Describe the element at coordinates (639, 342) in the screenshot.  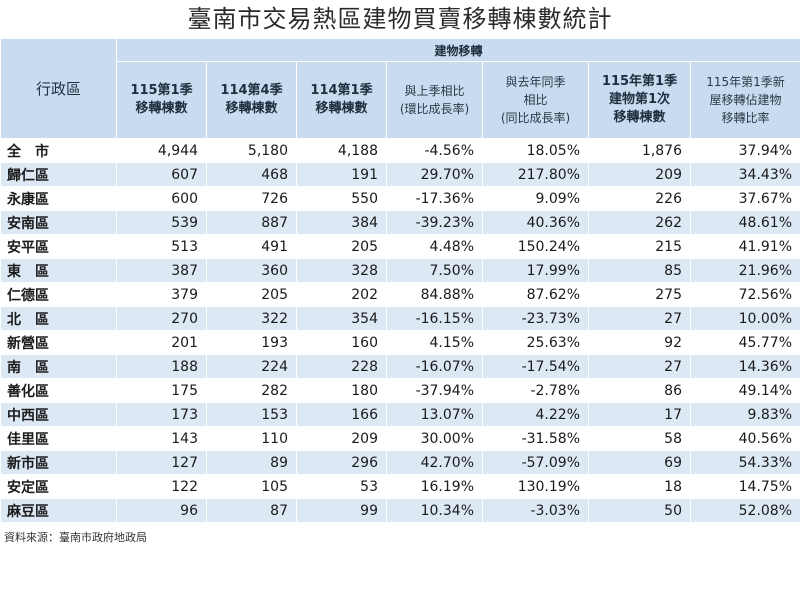
I see `table-cell: 92` at that location.